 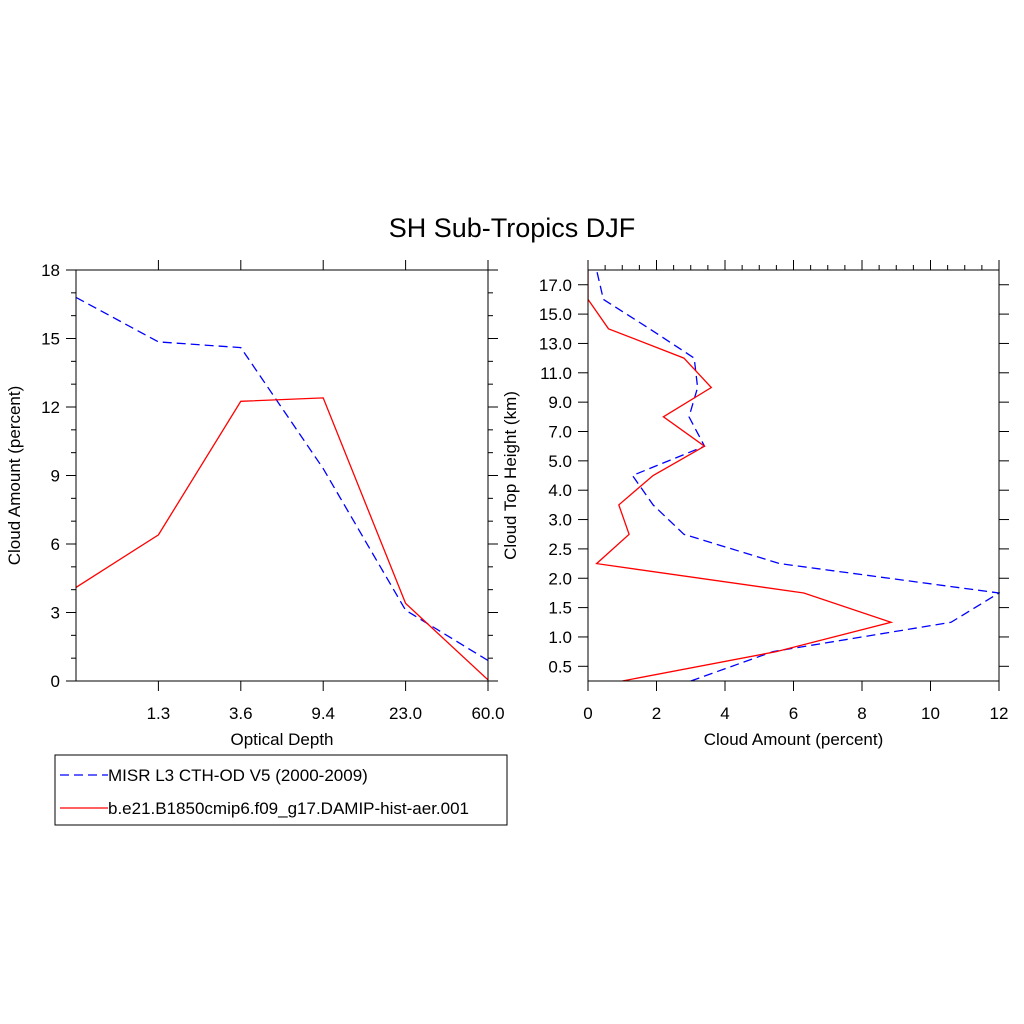 What do you see at coordinates (999, 713) in the screenshot?
I see `right-xtick-label: 12` at bounding box center [999, 713].